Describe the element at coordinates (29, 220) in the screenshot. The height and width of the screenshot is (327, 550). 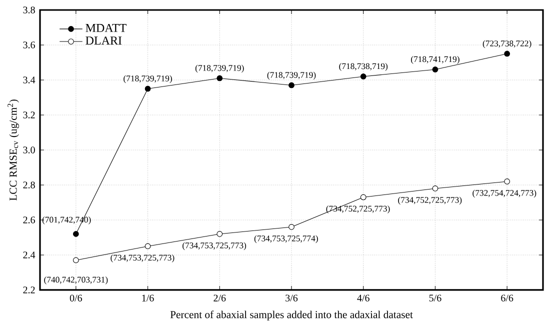
I see `y-tick-label: 2.6` at that location.